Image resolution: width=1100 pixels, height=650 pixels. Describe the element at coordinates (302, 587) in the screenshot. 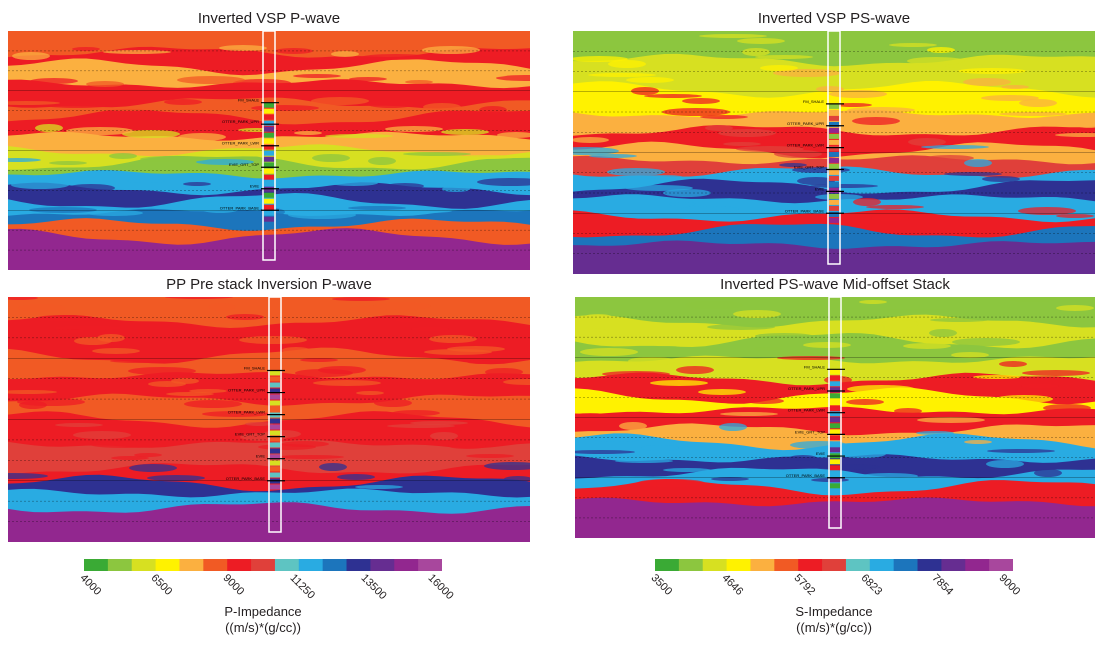

I see `tick-label: 11250` at that location.